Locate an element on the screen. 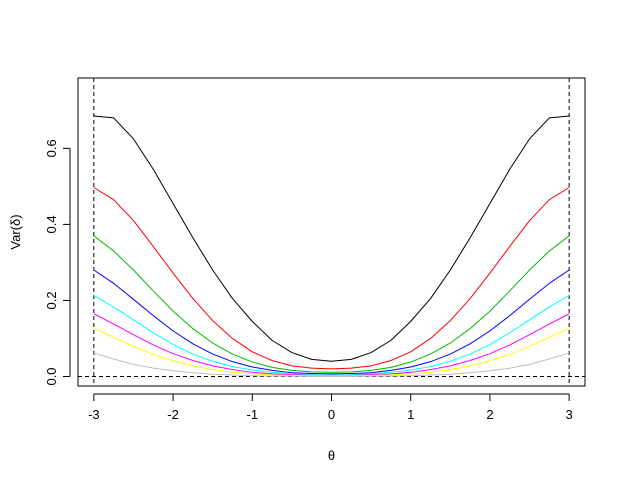  x-tick-label: 2 is located at coordinates (489, 414).